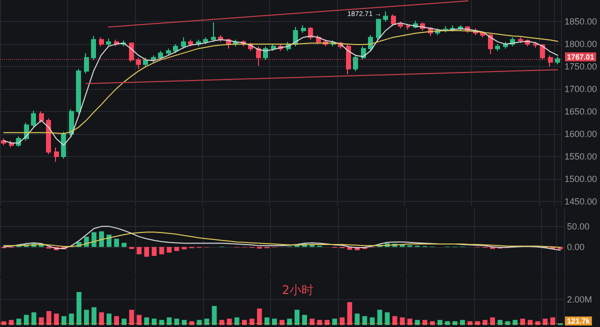 The image size is (600, 327). I want to click on y-tick-label: 2.00M, so click(579, 299).